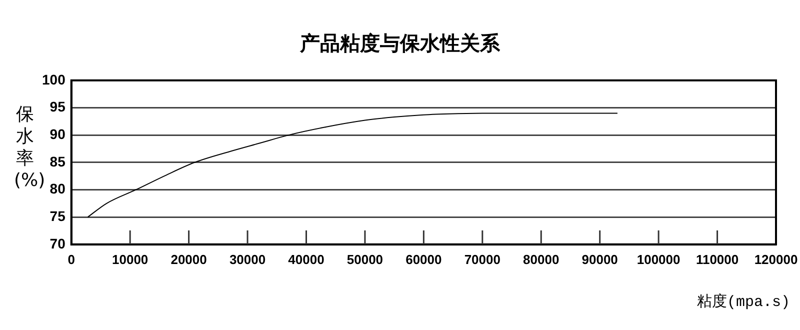  What do you see at coordinates (58, 161) in the screenshot?
I see `y-tick-label: 85` at bounding box center [58, 161].